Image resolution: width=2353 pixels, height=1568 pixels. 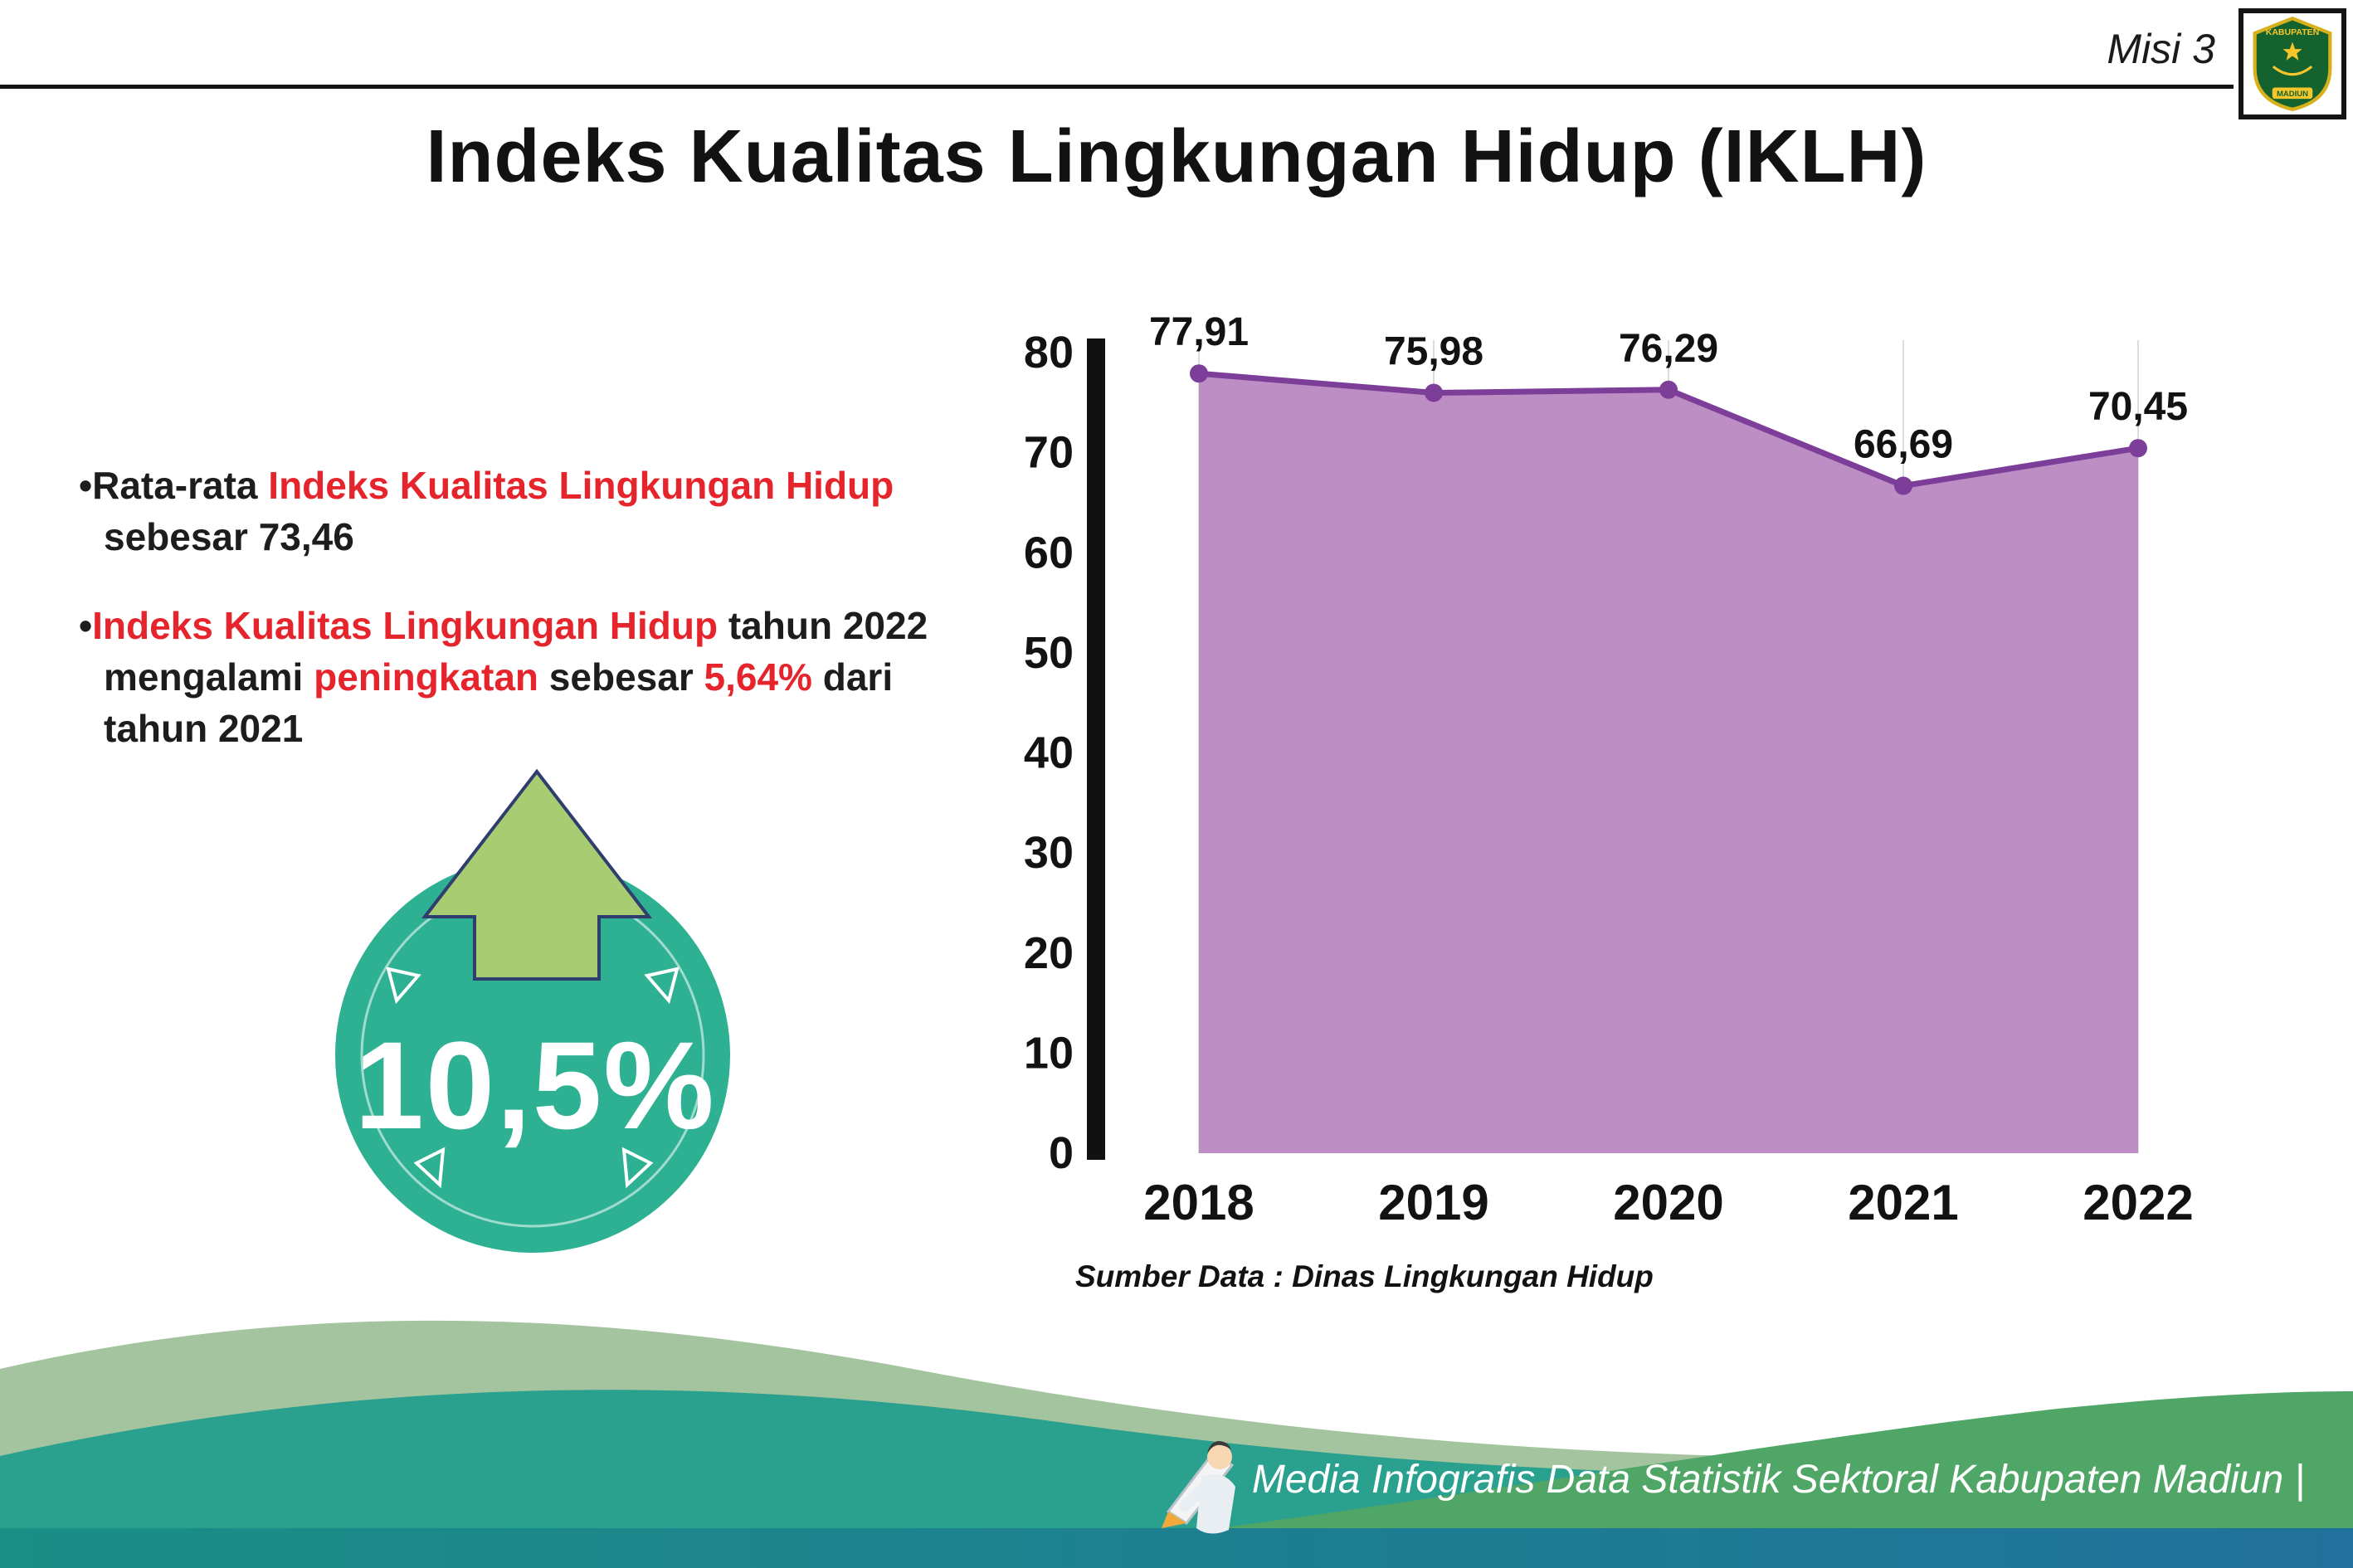 What do you see at coordinates (1049, 453) in the screenshot?
I see `chart-ytick-label: 70` at bounding box center [1049, 453].